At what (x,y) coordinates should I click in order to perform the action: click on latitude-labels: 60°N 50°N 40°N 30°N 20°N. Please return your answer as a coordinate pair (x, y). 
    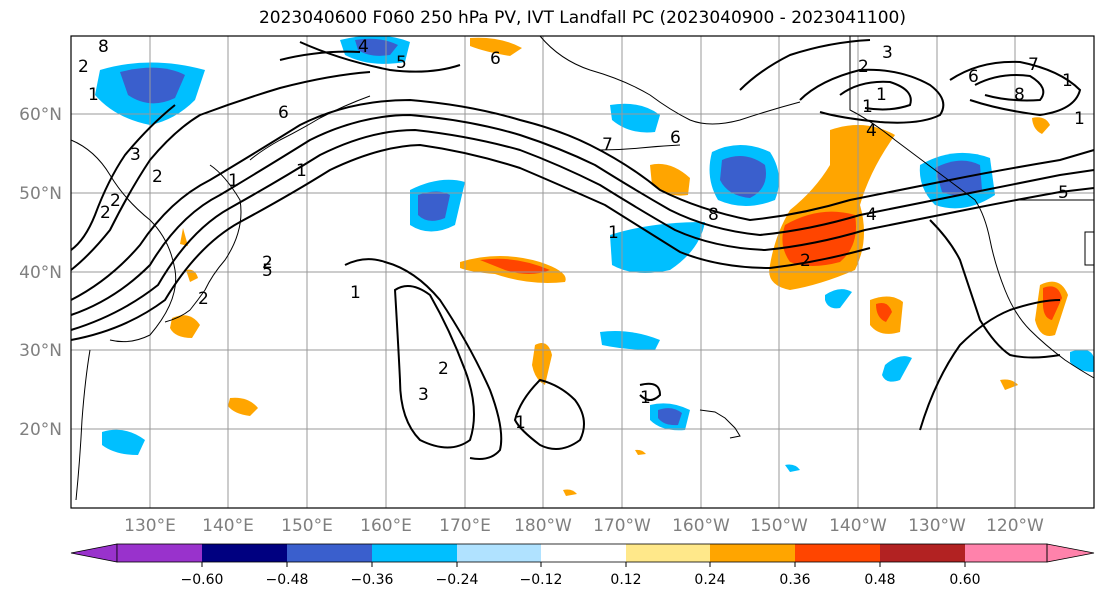
    Looking at the image, I should click on (40, 272).